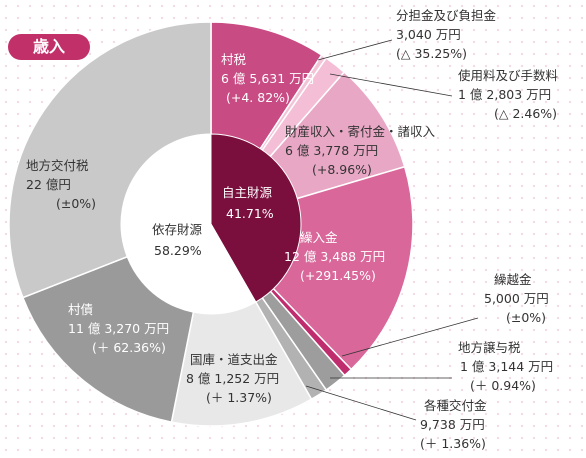 This screenshot has width=586, height=458. I want to click on label-buntankin-change: (△ 35.25%), so click(431, 53).